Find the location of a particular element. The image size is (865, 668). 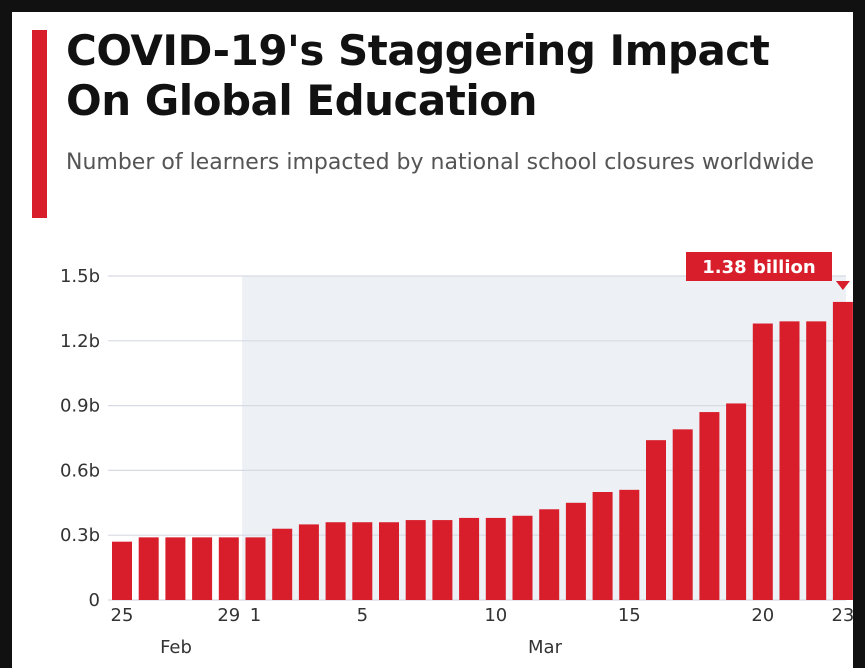

x-tick-label: 1 is located at coordinates (255, 615).